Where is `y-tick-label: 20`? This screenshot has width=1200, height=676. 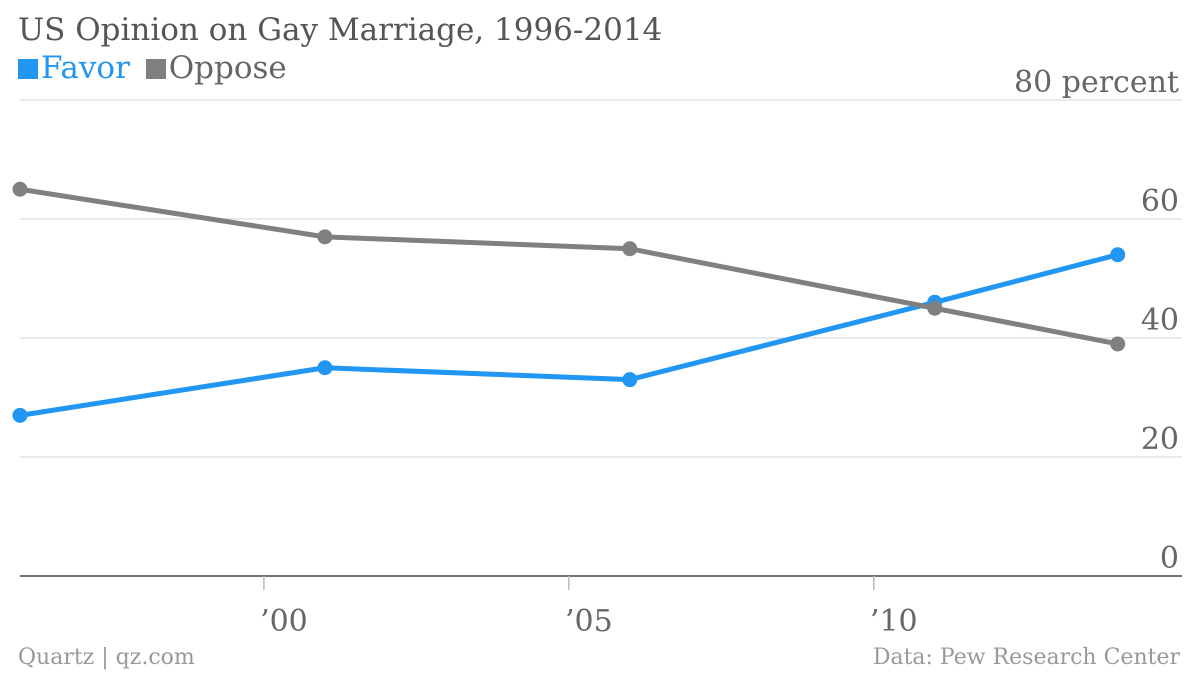
y-tick-label: 20 is located at coordinates (1160, 439).